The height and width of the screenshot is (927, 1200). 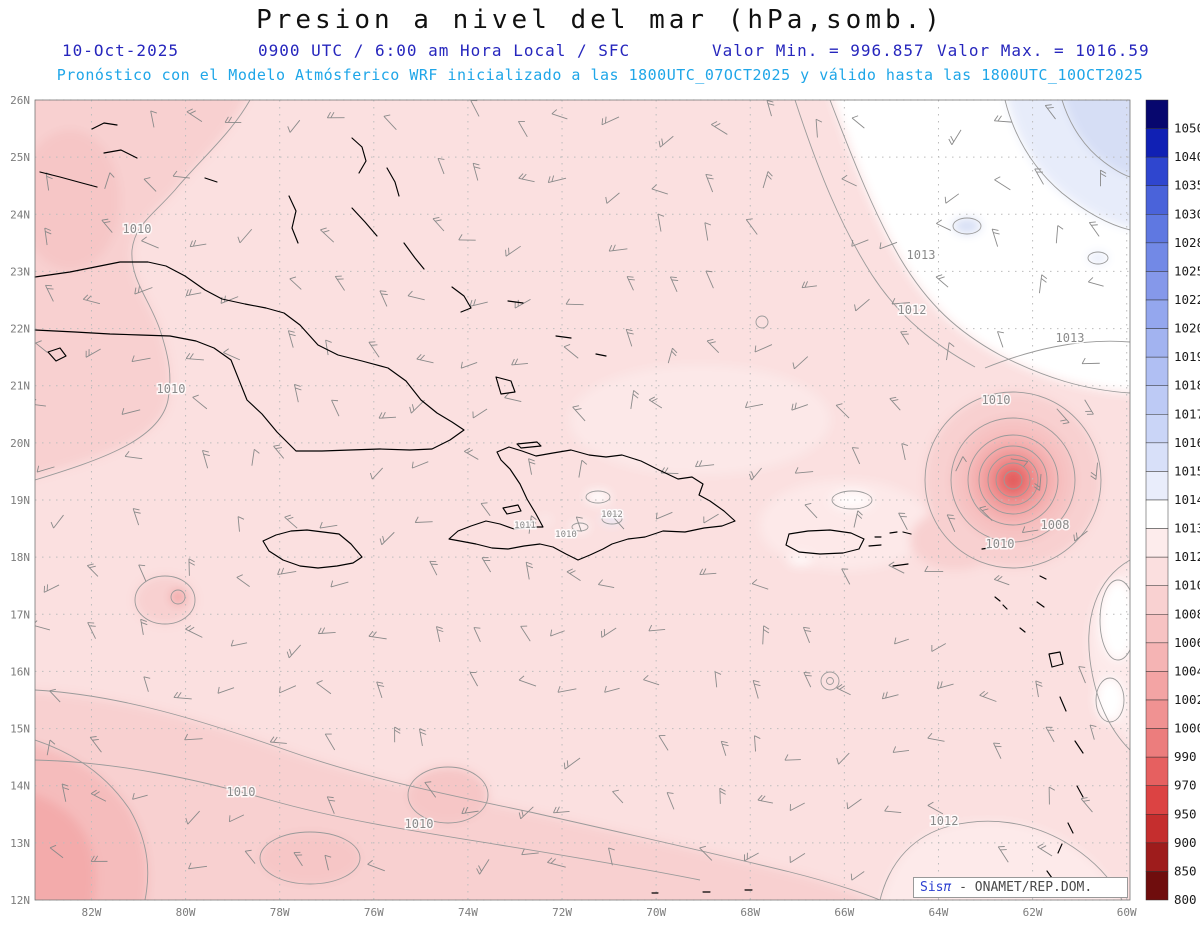 I want to click on brand-badge: Sis π - ONAMET/REP.DOM., so click(x=1020, y=887).